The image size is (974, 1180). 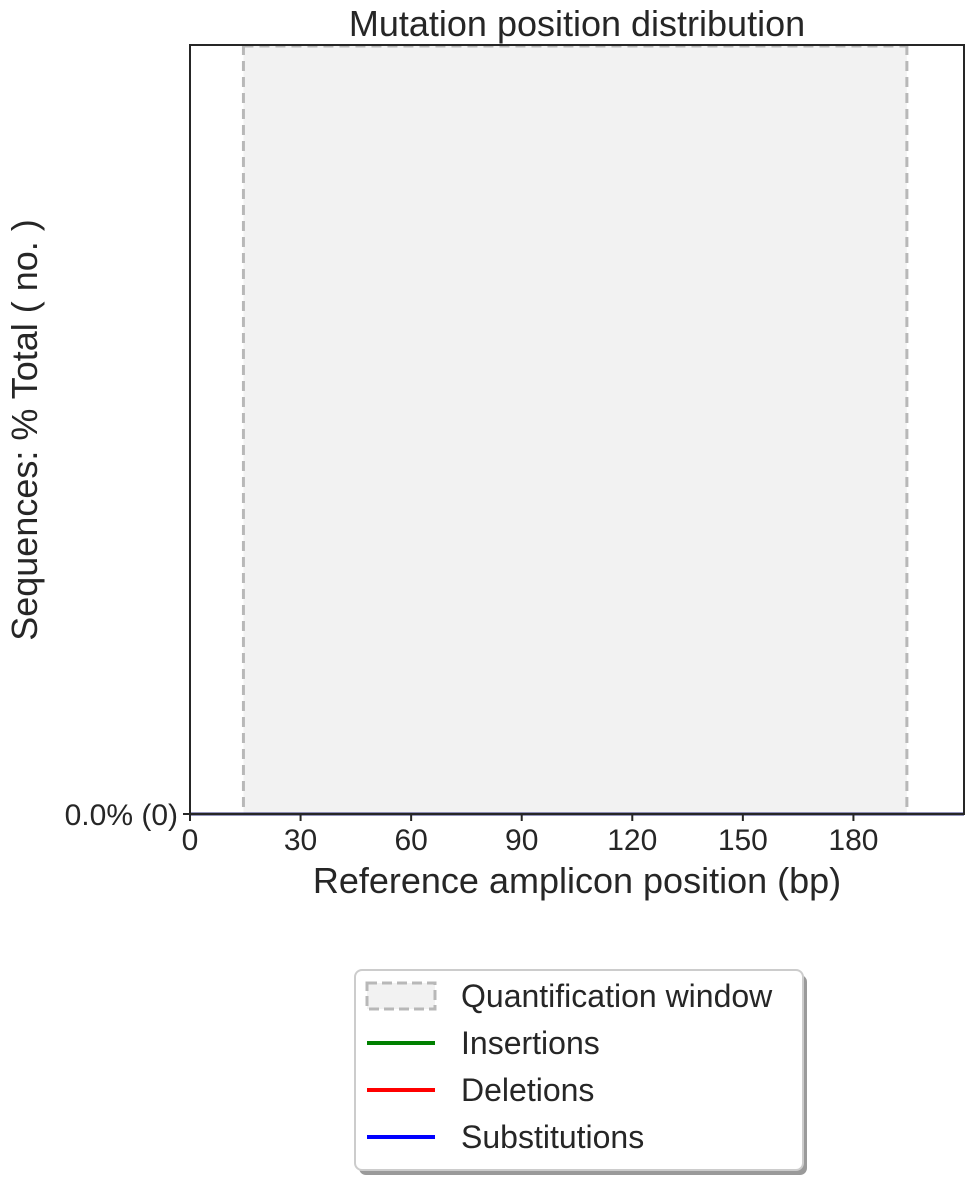 What do you see at coordinates (190, 840) in the screenshot?
I see `x-tick-label: 0` at bounding box center [190, 840].